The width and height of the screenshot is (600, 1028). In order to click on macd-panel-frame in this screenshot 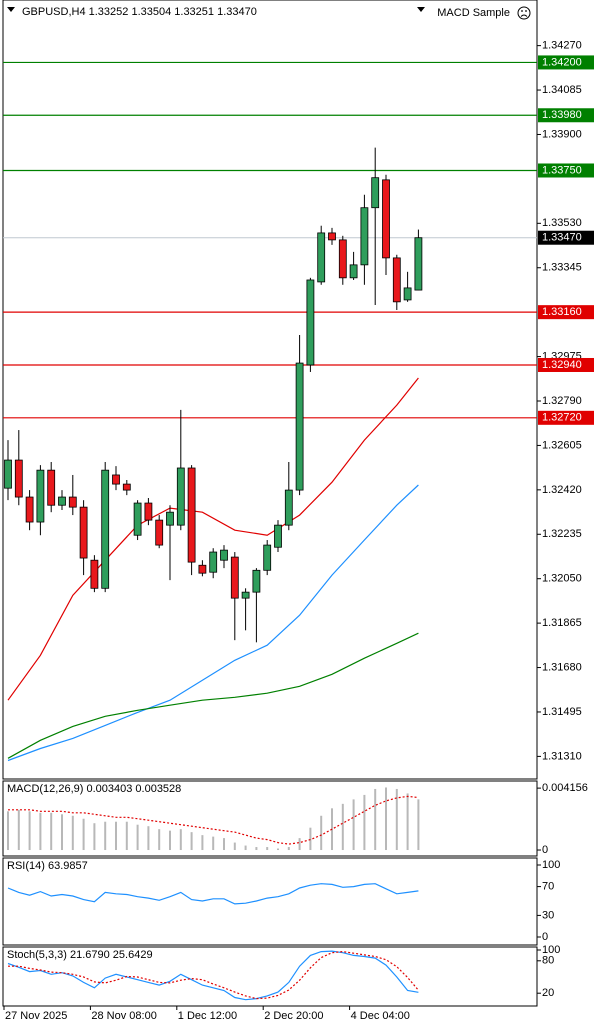, I will do `click(270, 818)`.